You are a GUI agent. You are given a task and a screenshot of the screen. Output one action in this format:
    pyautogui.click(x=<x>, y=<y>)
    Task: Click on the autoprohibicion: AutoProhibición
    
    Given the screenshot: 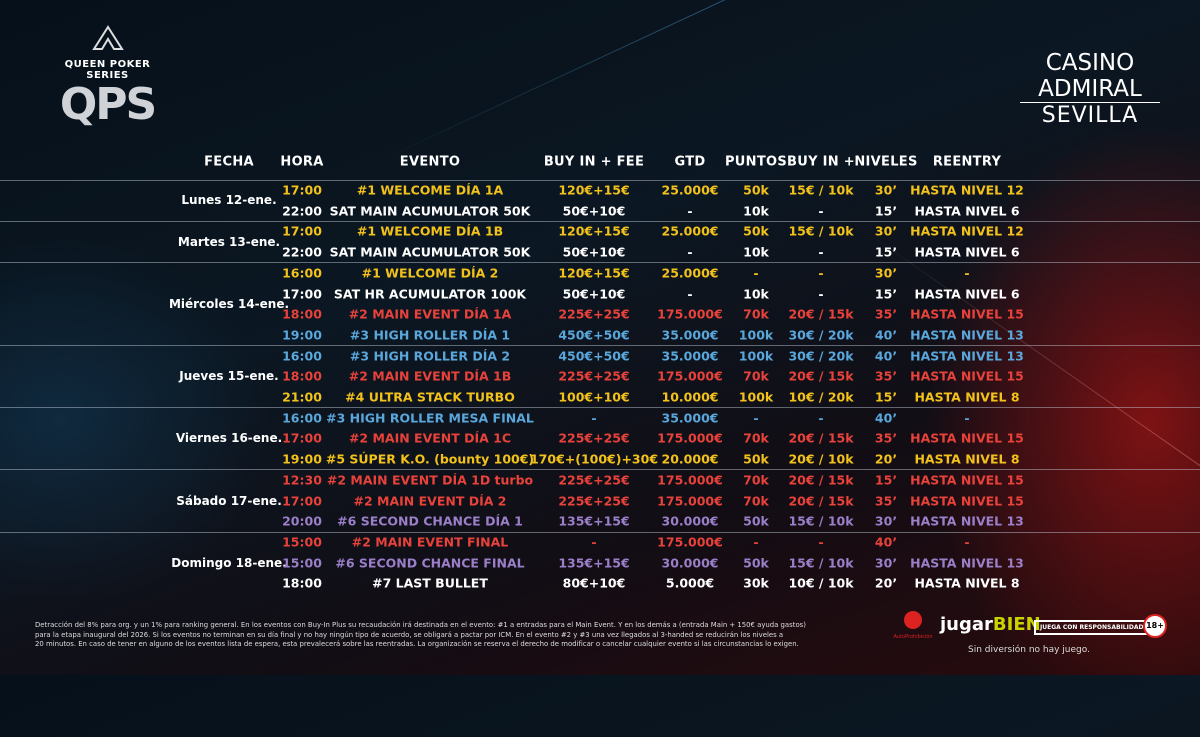 What is the action you would take?
    pyautogui.click(x=913, y=625)
    